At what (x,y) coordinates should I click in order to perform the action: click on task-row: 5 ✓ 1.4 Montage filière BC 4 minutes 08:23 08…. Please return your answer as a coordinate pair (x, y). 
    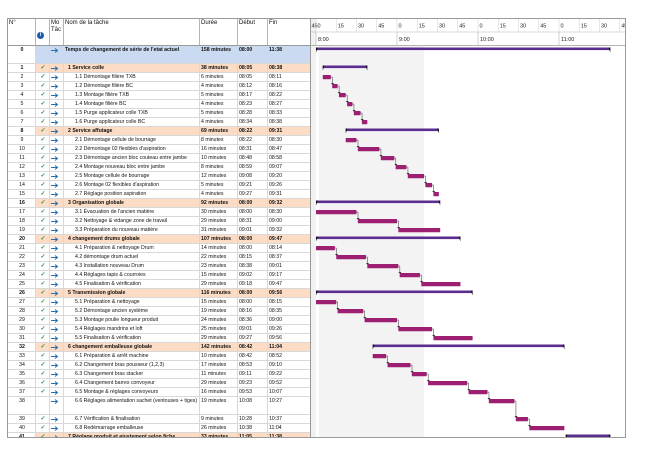
    Looking at the image, I should click on (159, 104).